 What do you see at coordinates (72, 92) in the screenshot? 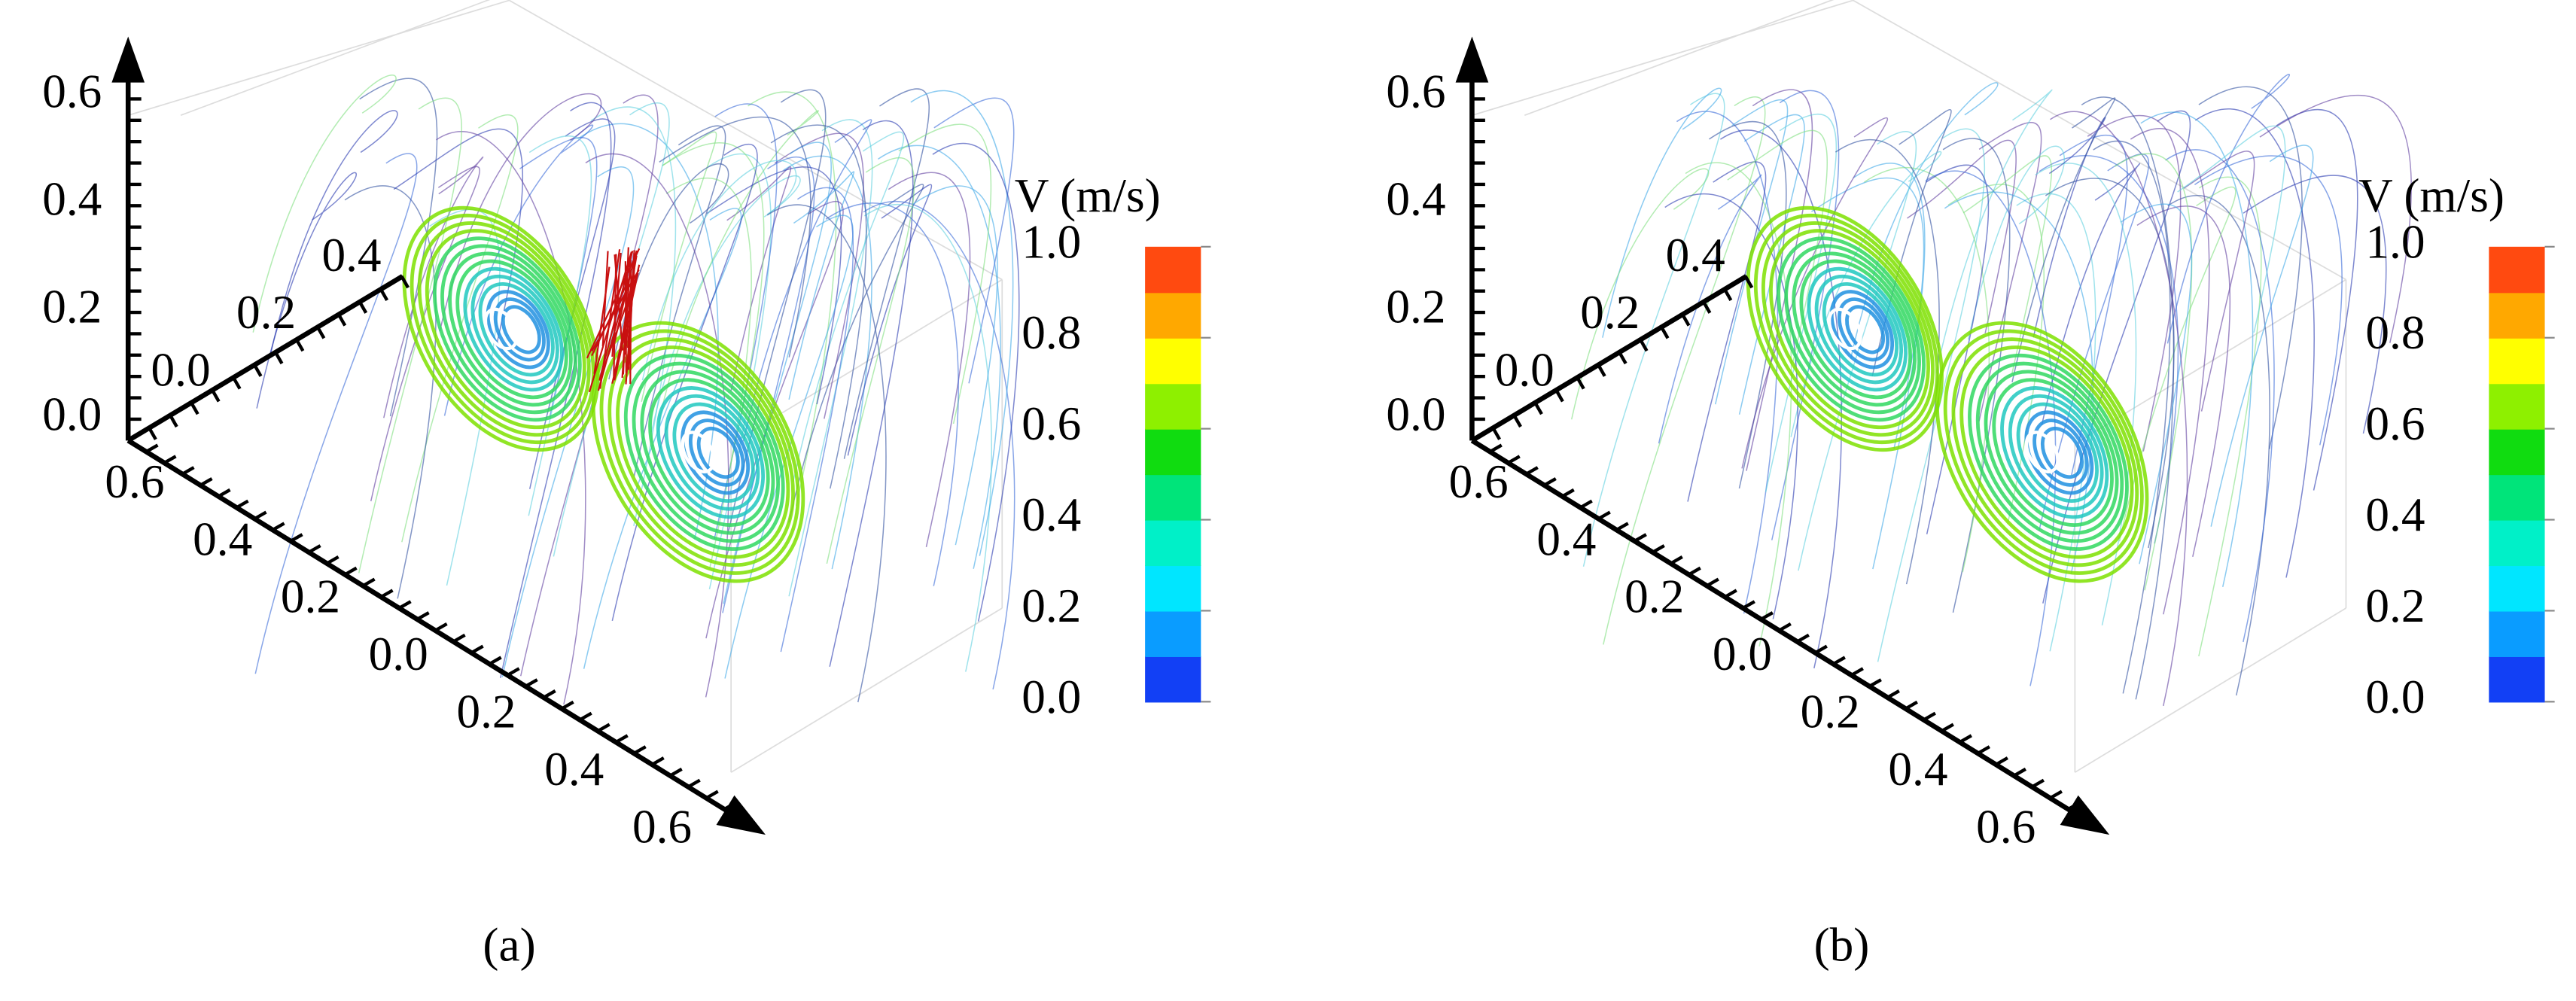
I see `z-tick-label: 0.6` at bounding box center [72, 92].